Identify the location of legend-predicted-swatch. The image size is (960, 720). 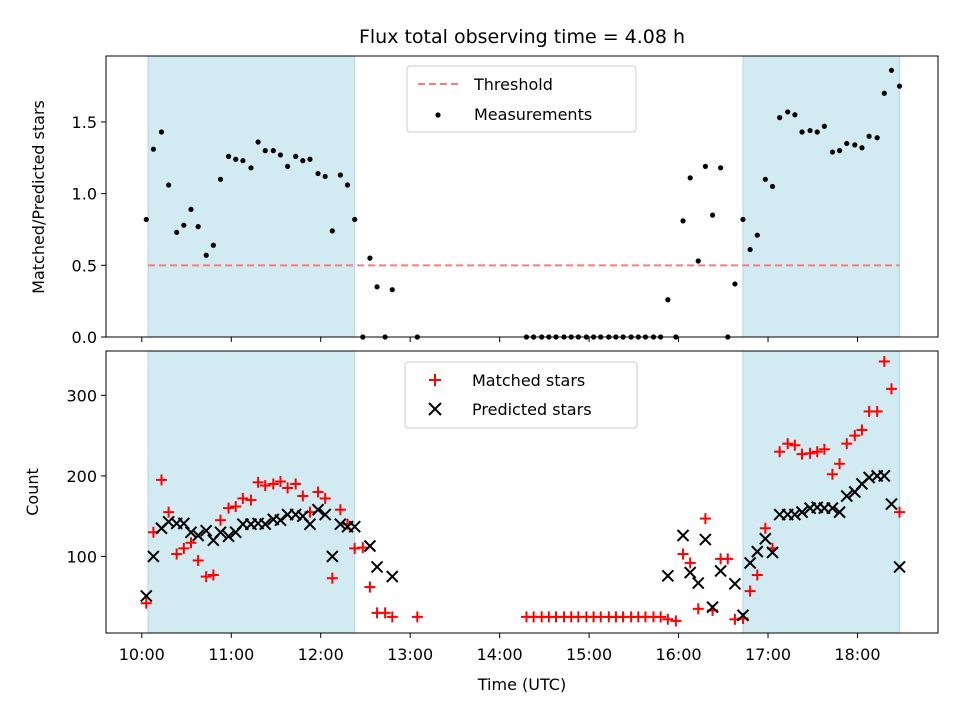
(435, 409).